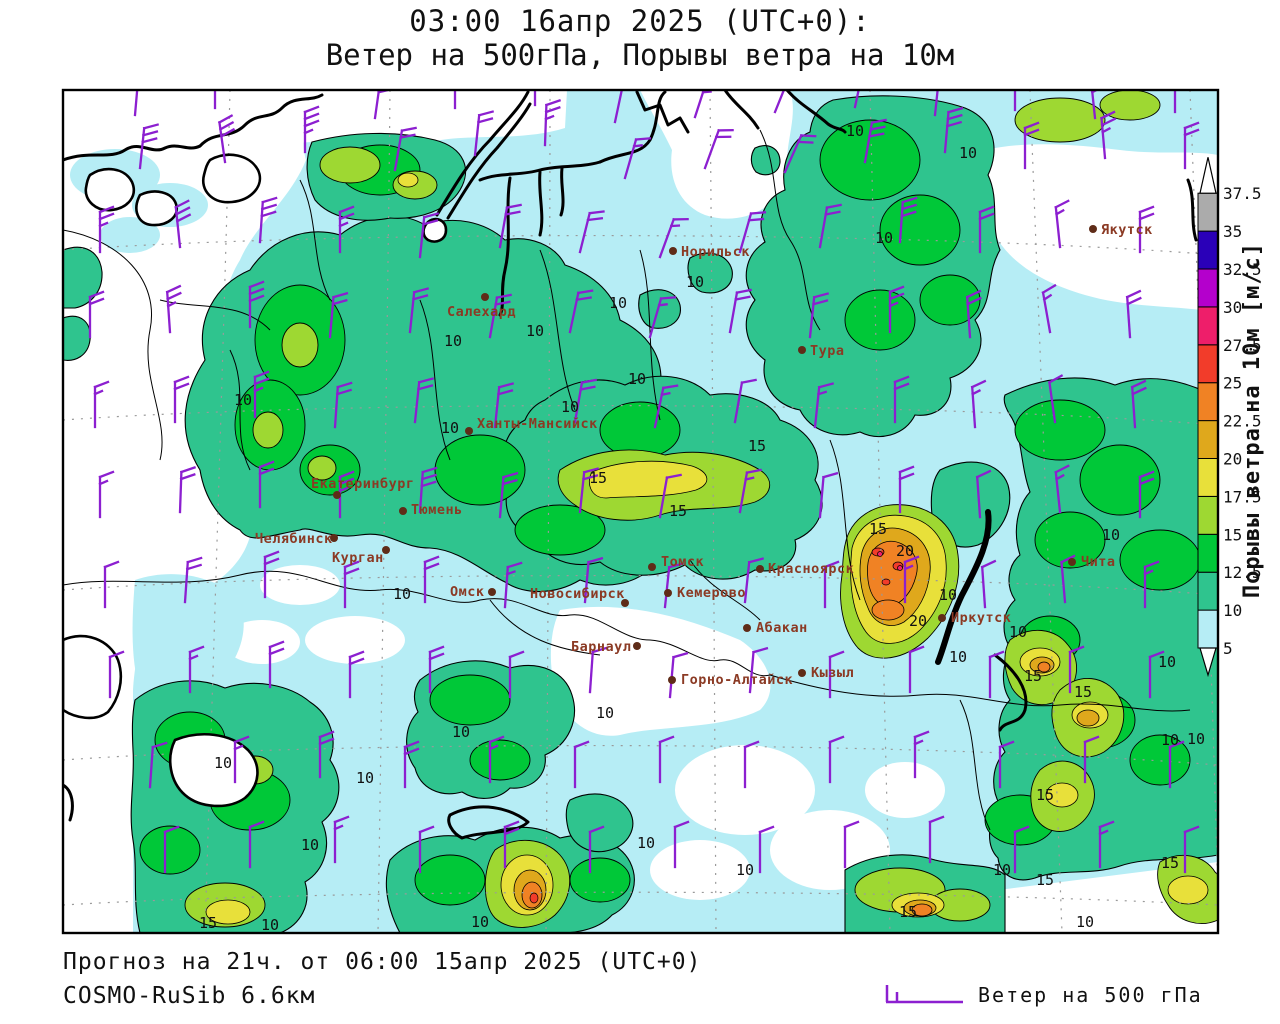  I want to click on city-норильск: Норильск, so click(709, 252).